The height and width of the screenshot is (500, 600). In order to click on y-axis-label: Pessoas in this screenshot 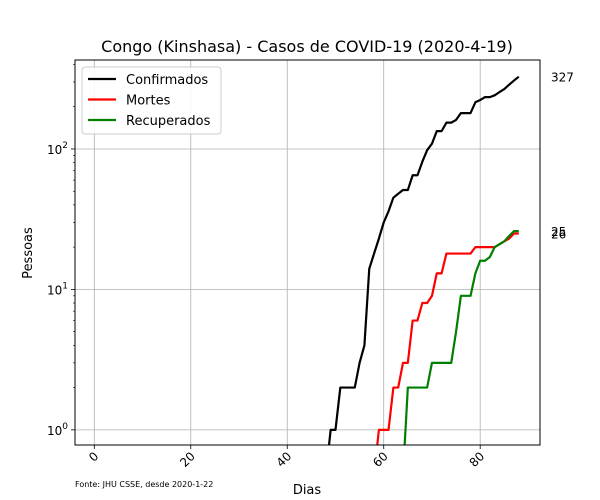, I will do `click(28, 253)`.